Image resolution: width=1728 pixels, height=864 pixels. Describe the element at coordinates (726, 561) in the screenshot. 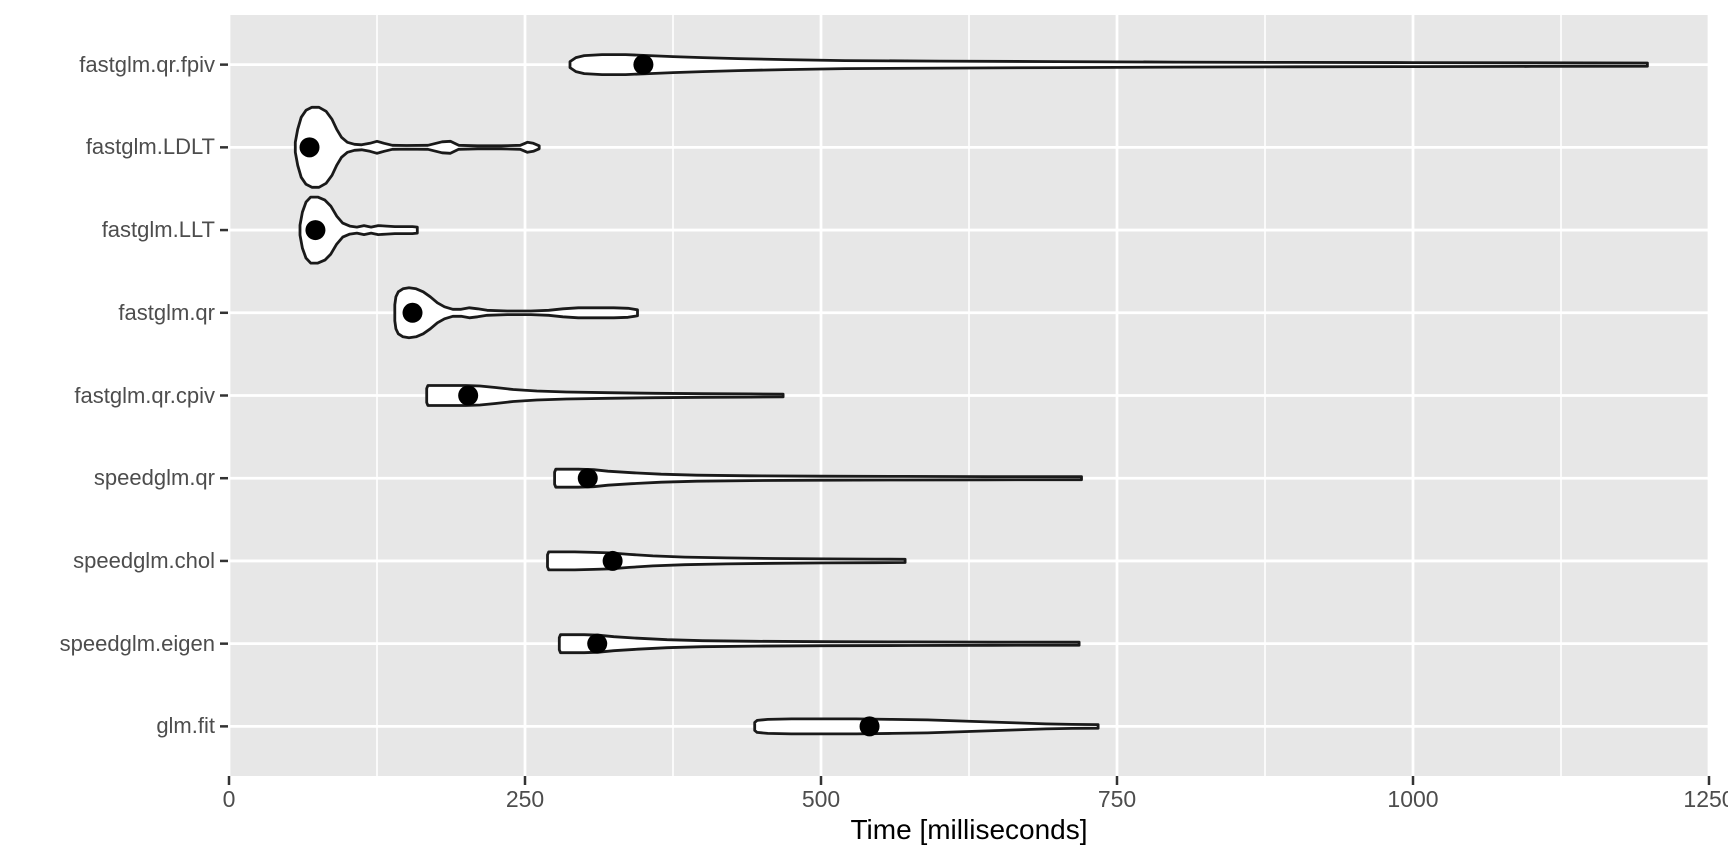

I see `violin-speedglm.chol` at that location.